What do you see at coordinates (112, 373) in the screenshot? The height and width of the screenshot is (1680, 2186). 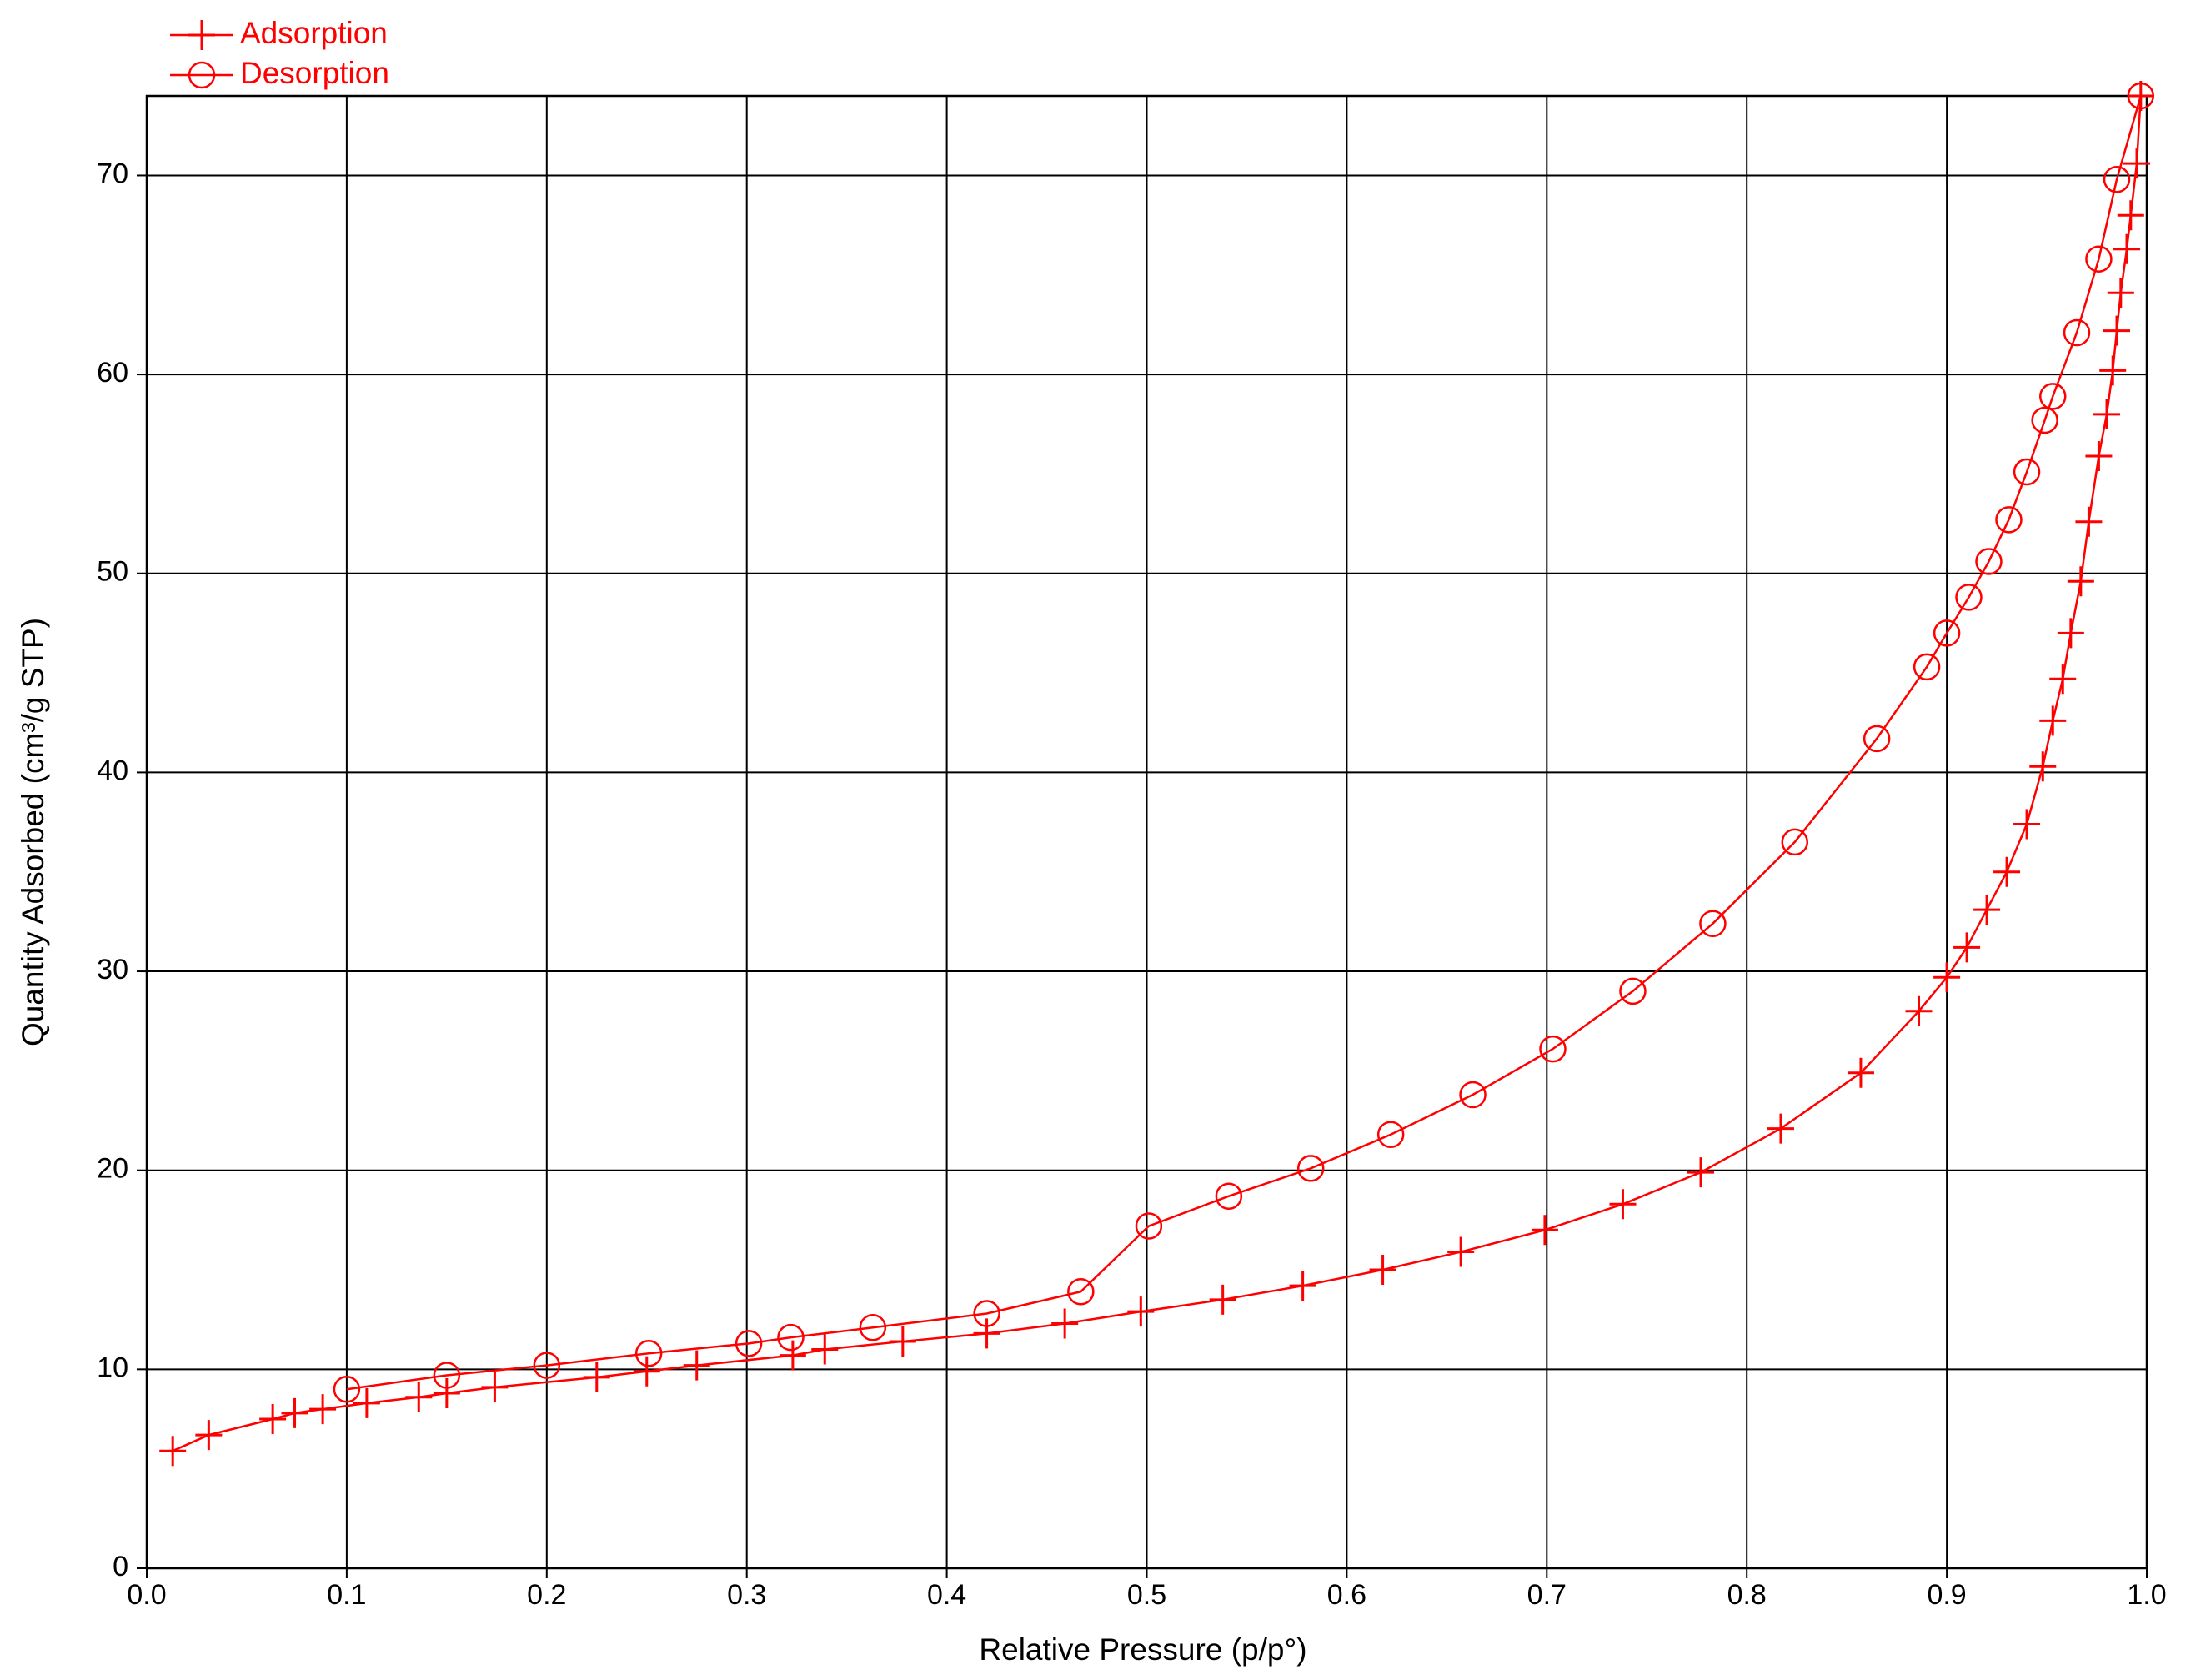 I see `y-tick-label: 60` at bounding box center [112, 373].